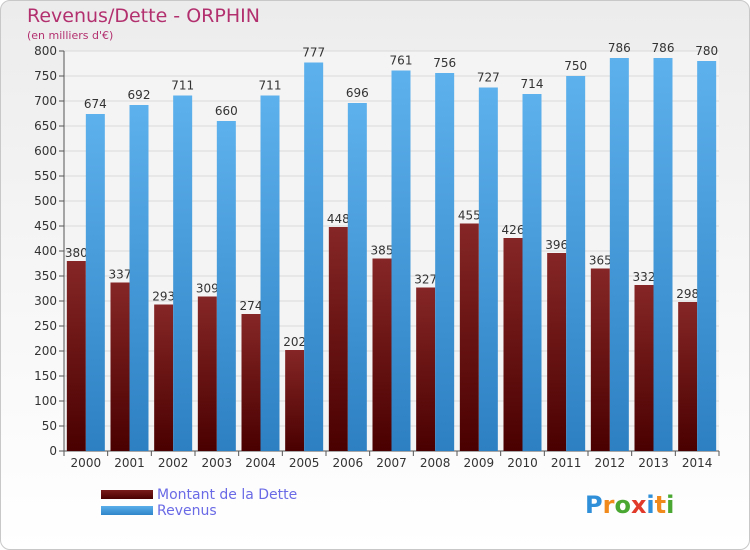  Describe the element at coordinates (226, 111) in the screenshot. I see `data-label-revenue: 660` at that location.